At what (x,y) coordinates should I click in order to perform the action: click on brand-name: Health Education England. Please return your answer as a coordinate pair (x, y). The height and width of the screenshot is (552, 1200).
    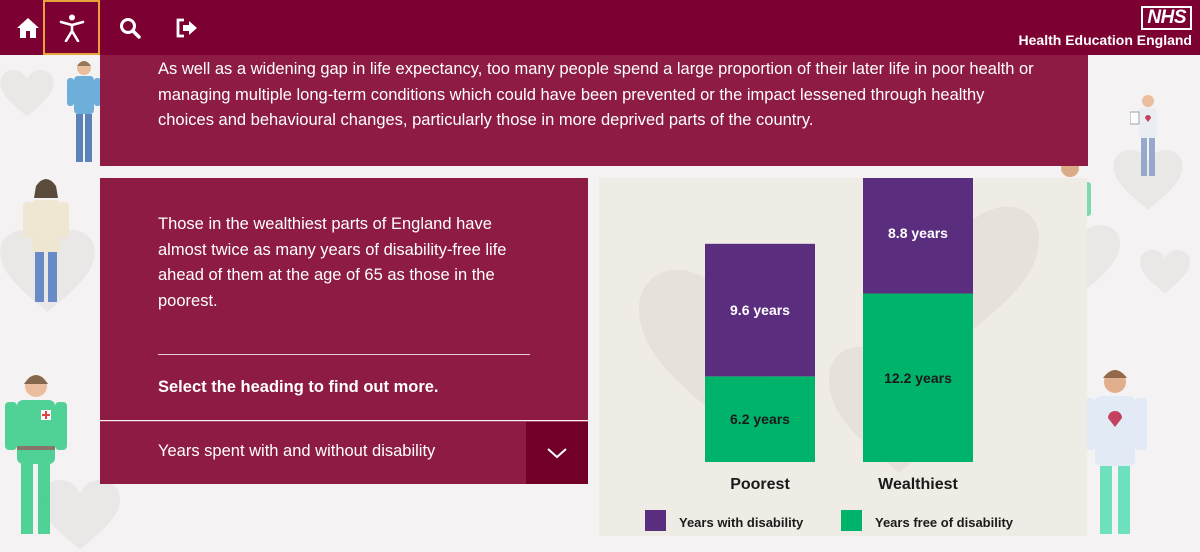
    Looking at the image, I should click on (1105, 40).